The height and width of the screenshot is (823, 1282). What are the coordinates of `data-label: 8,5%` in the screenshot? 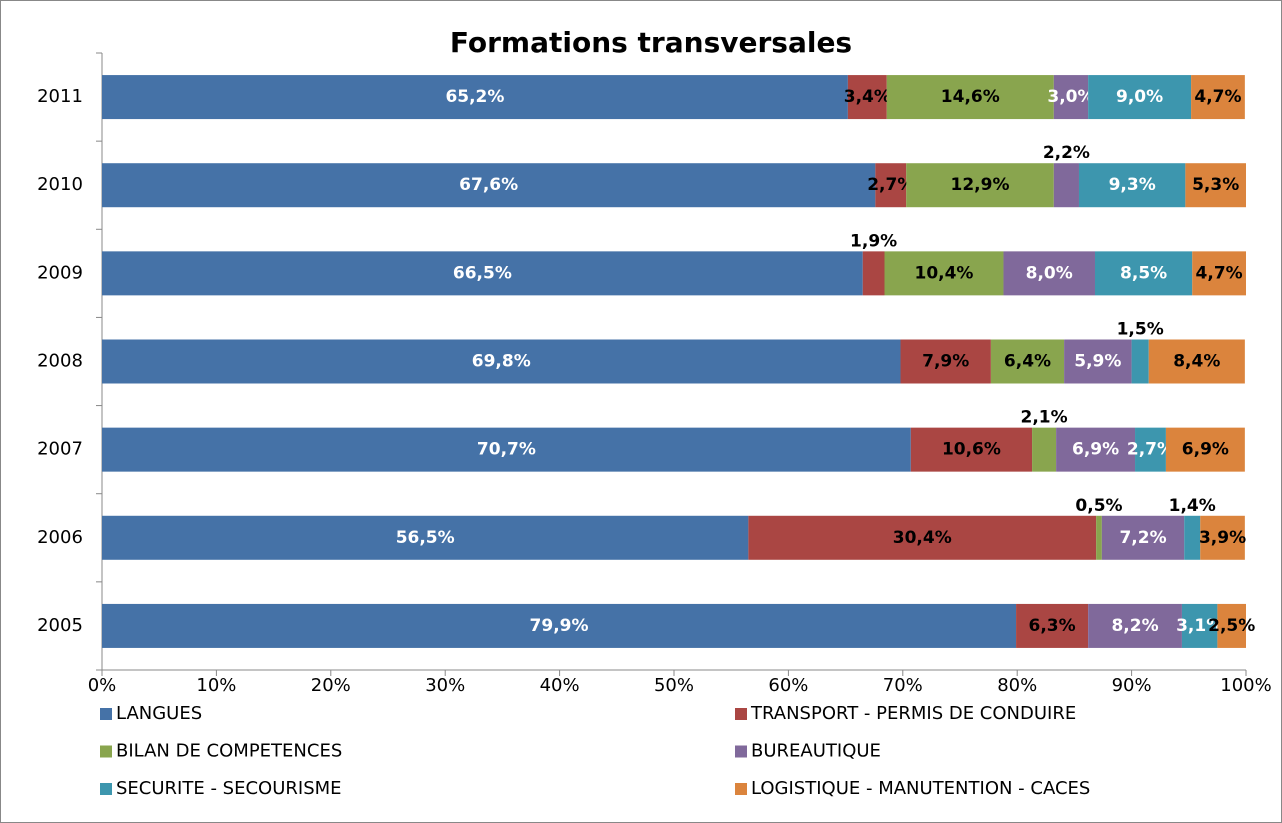 It's located at (1143, 273).